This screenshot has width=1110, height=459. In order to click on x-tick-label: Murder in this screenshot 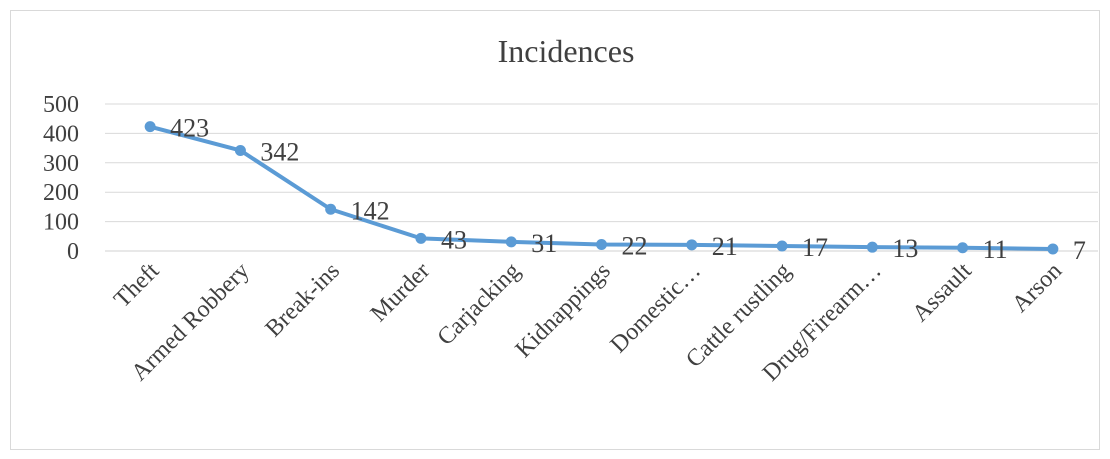, I will do `click(400, 292)`.